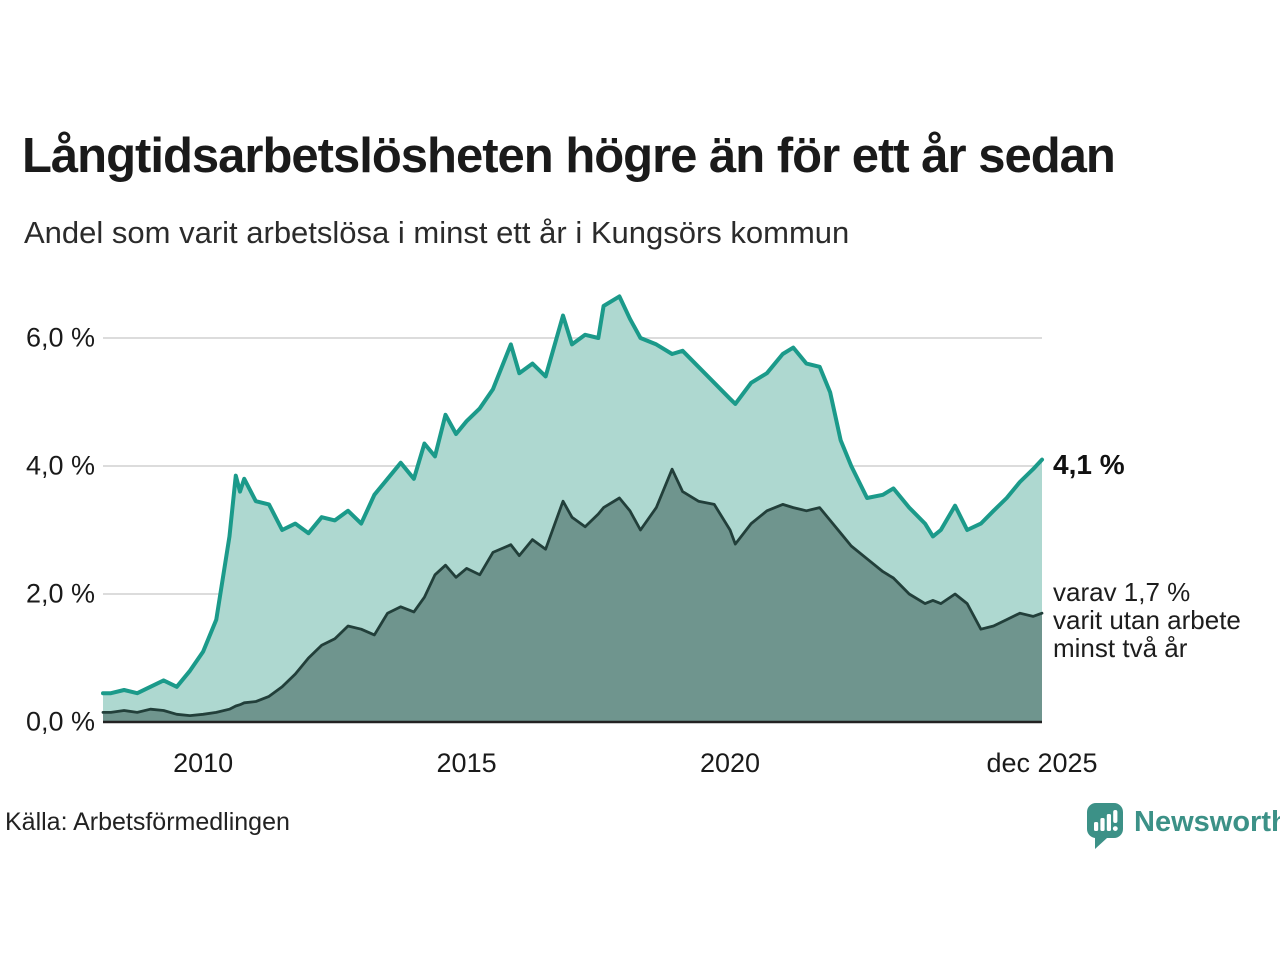  I want to click on y-tick-label: 6,0 %, so click(60, 337).